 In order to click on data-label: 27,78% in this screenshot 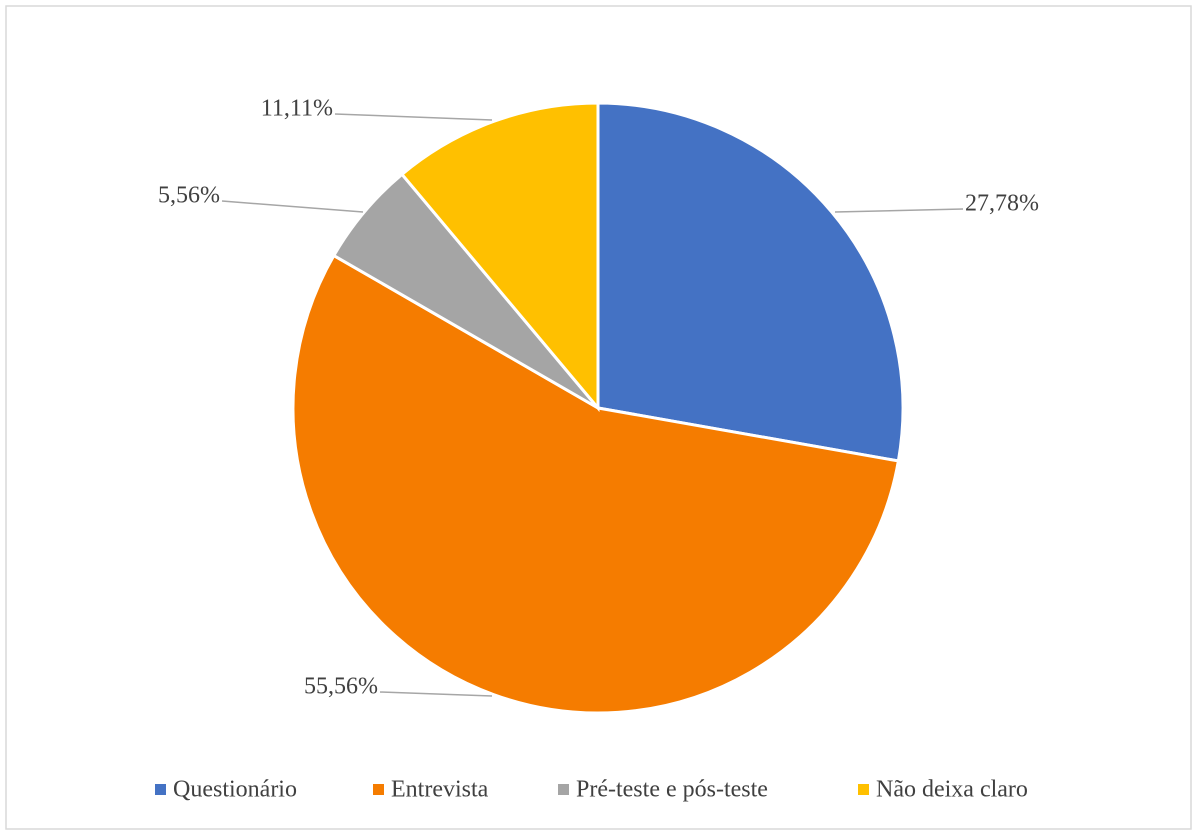, I will do `click(1002, 204)`.